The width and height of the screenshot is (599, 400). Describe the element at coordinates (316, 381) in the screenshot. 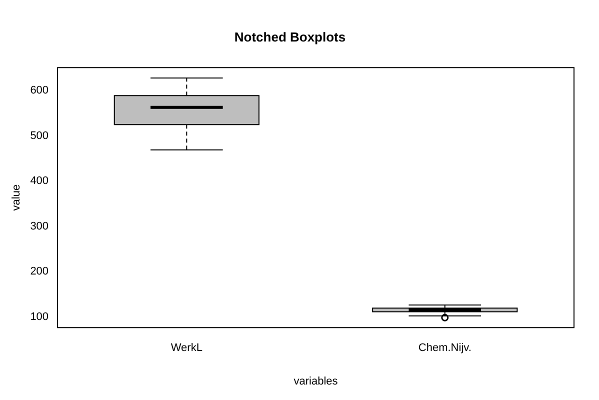

I see `x-axis-title: variables` at that location.